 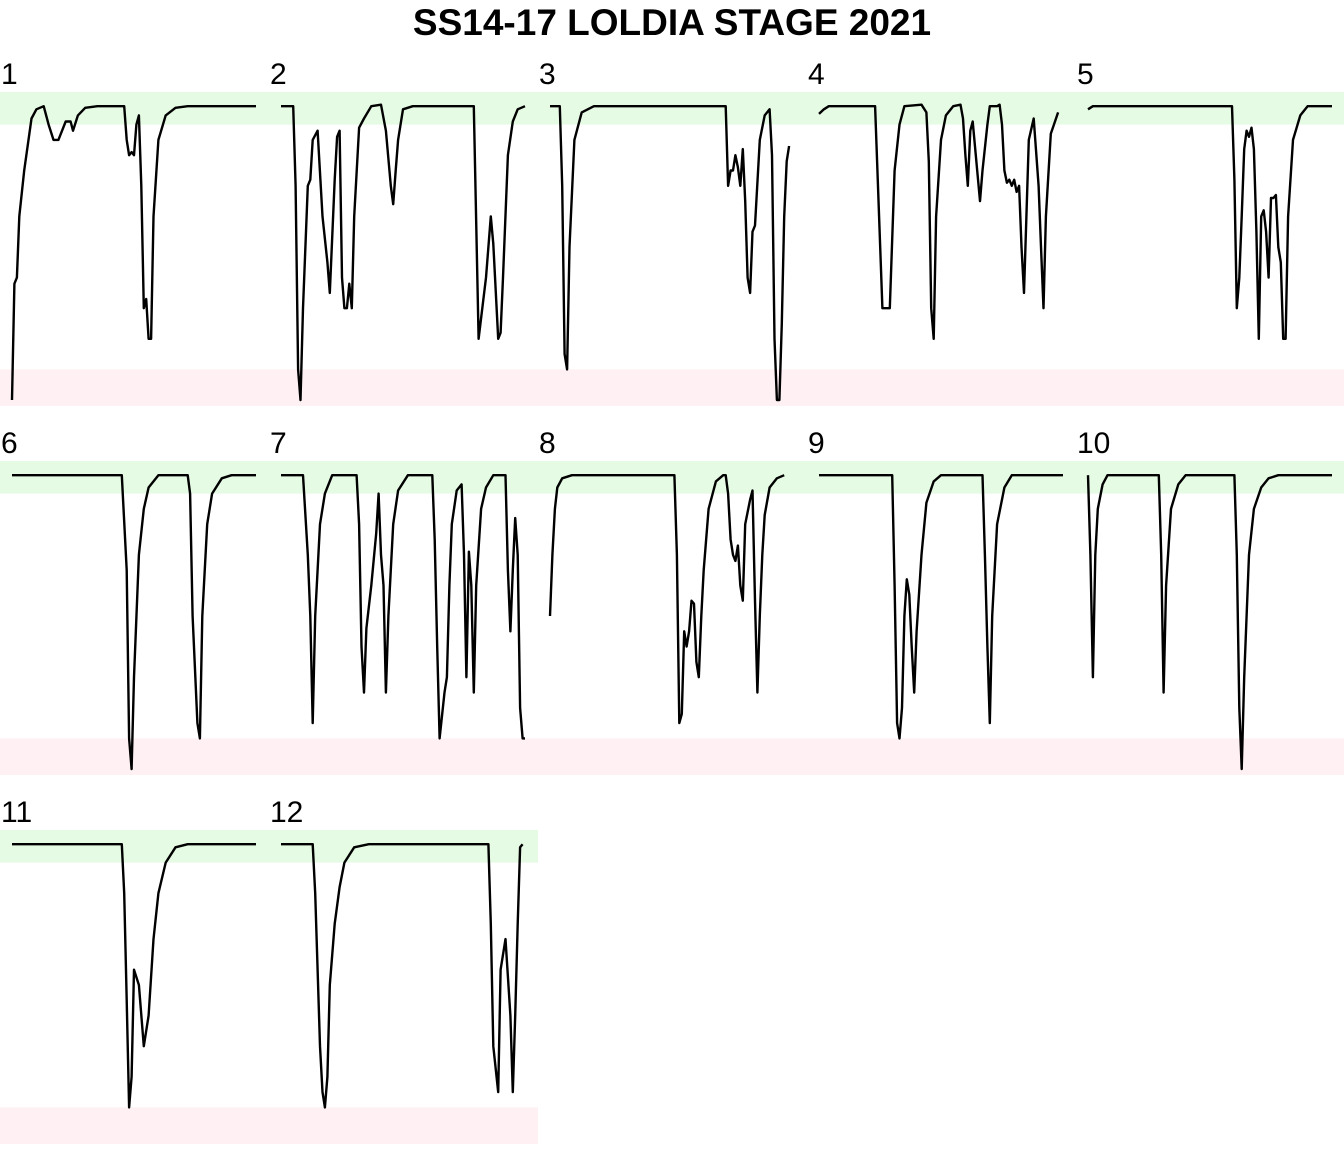 I want to click on chart-title: SS14-17 LOLDIA STAGE 2021, so click(x=672, y=22).